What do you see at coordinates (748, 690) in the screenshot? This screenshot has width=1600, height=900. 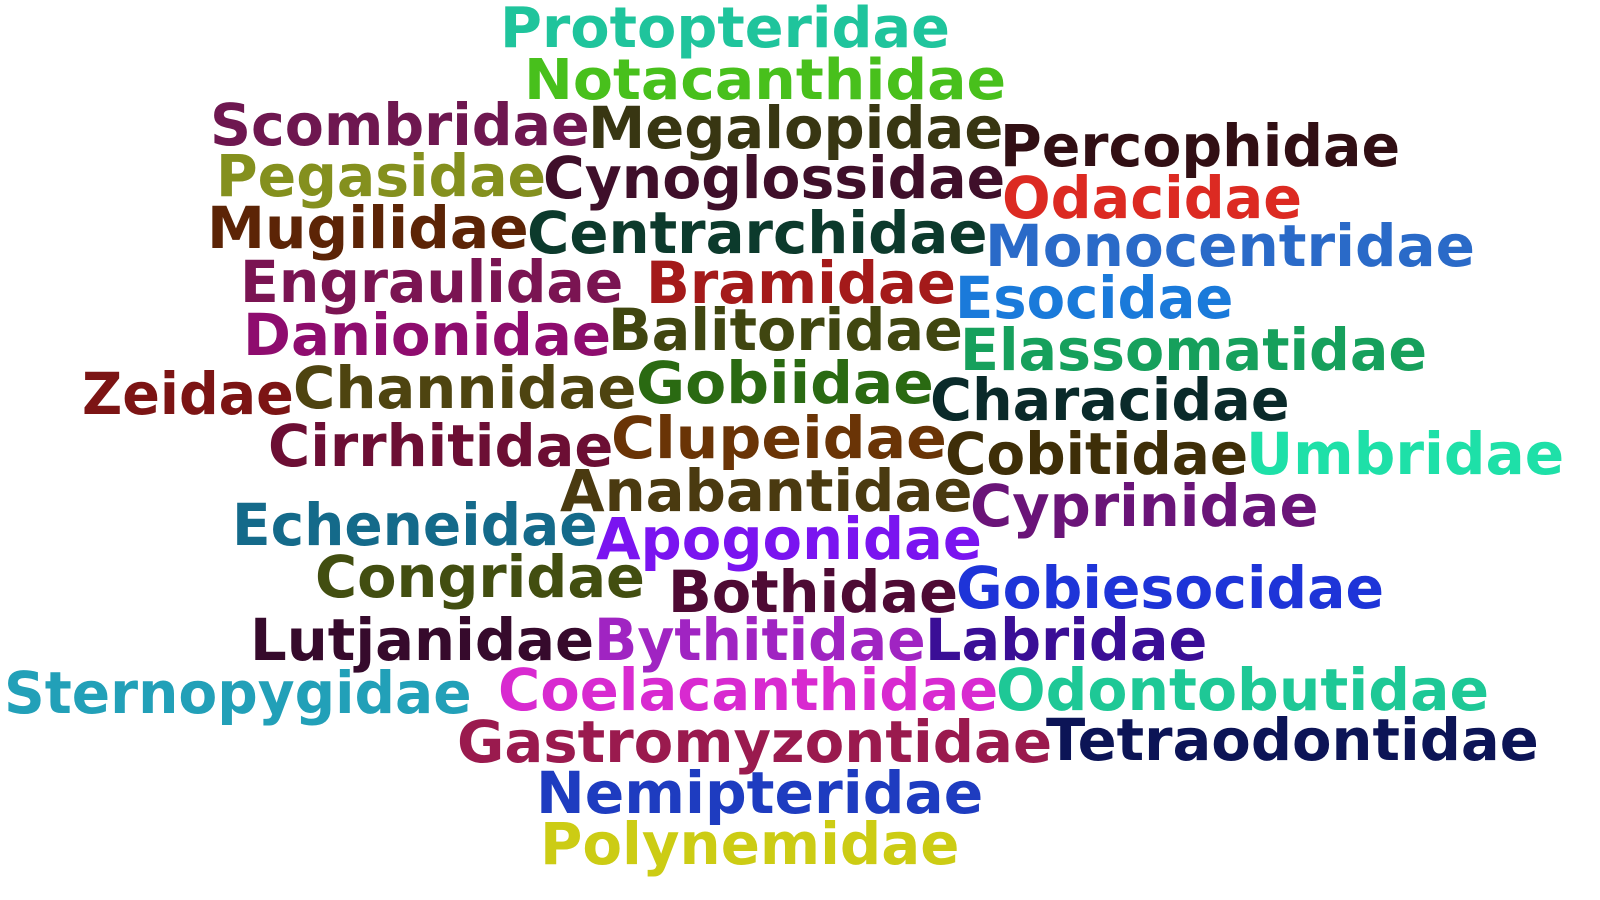 I see `word-coelacanthidae: Coelacanthidae` at bounding box center [748, 690].